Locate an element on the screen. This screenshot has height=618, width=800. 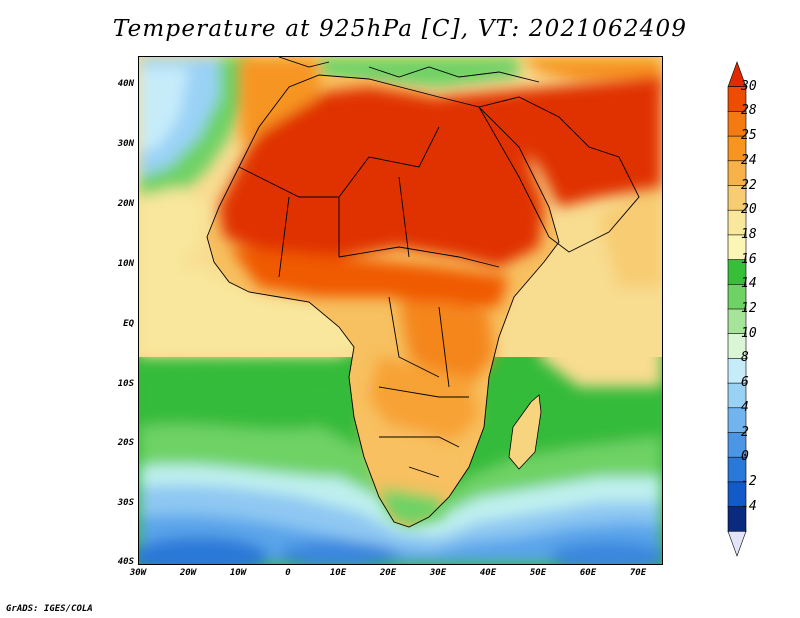
colorbar-label: 24 is located at coordinates (749, 160).